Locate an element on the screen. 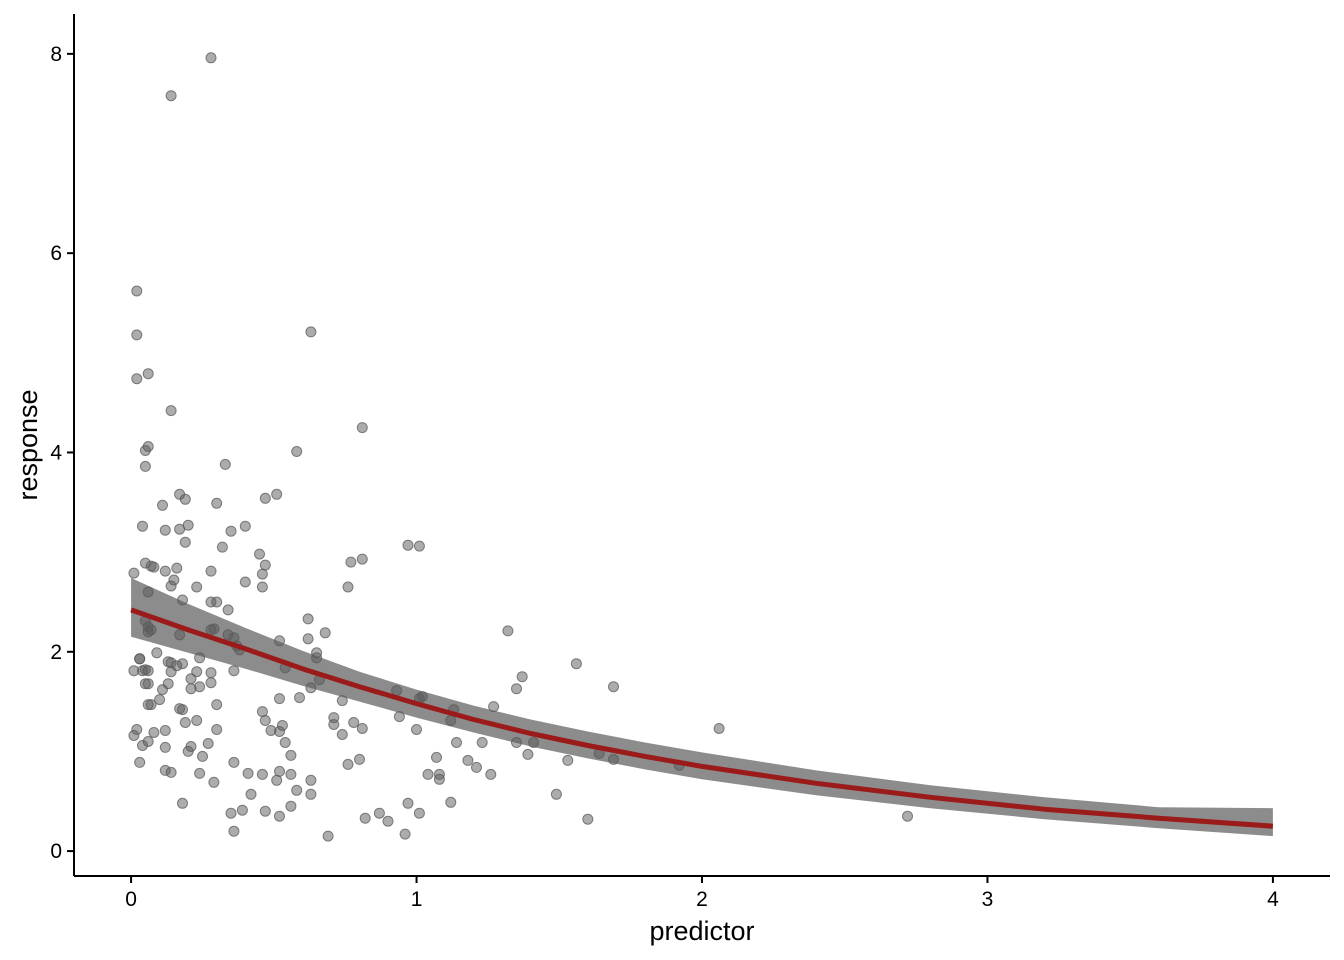 This screenshot has width=1344, height=960. y-tick-label: 2 is located at coordinates (56, 652).